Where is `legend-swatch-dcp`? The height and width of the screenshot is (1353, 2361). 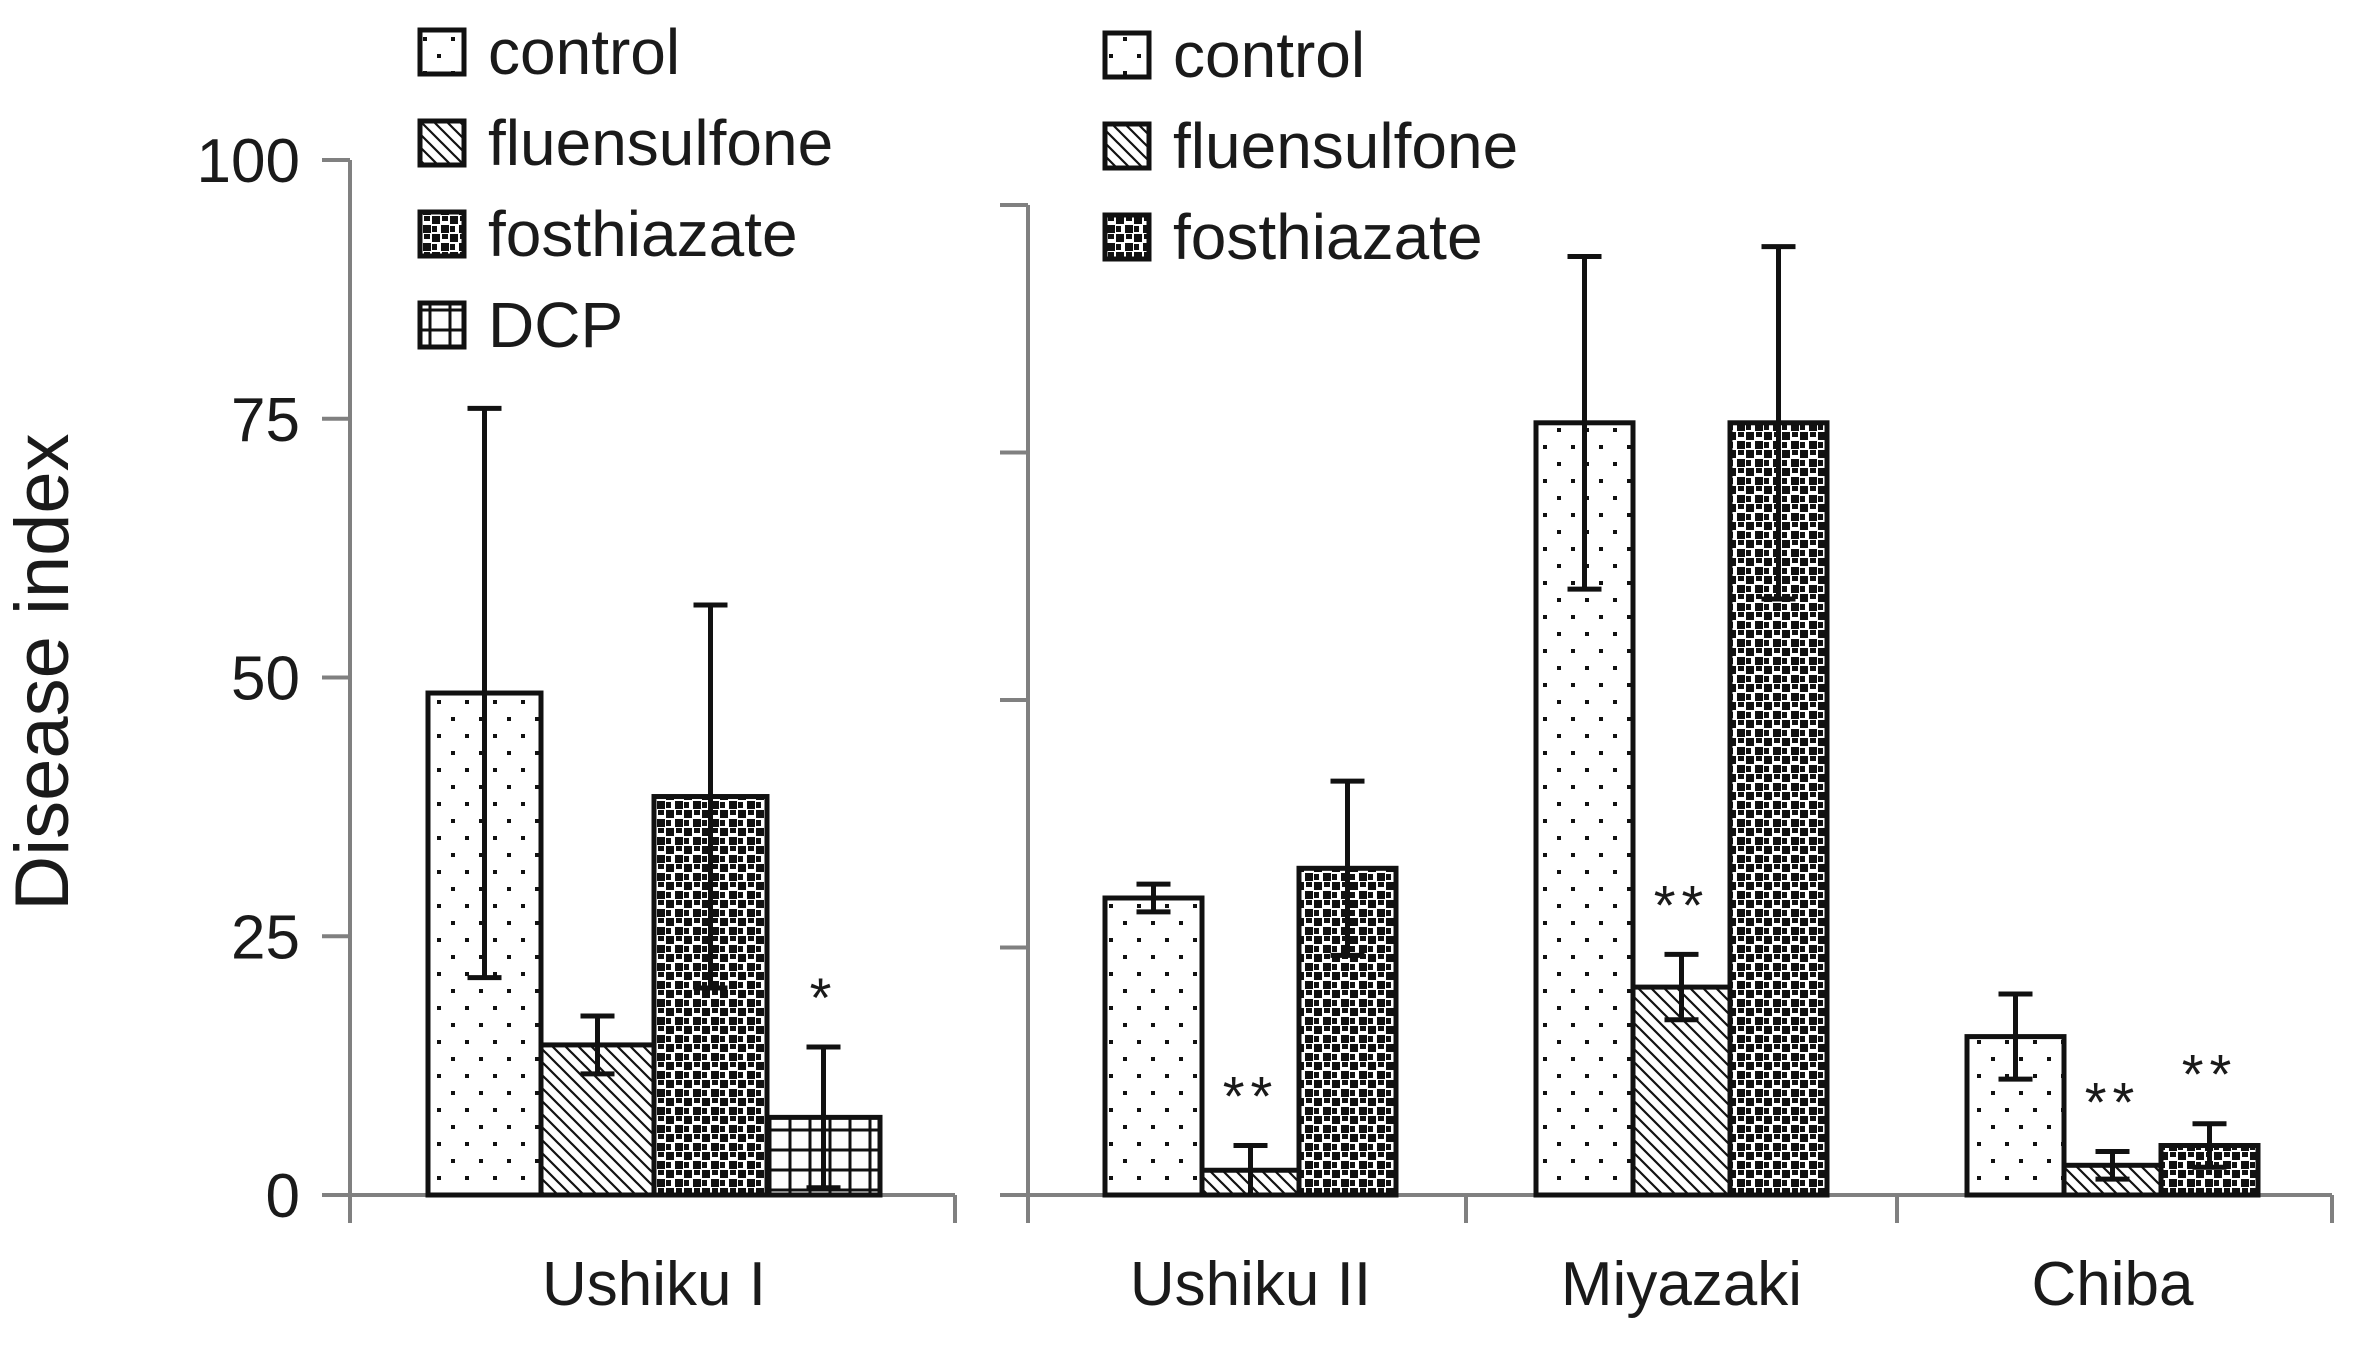 legend-swatch-dcp is located at coordinates (442, 325).